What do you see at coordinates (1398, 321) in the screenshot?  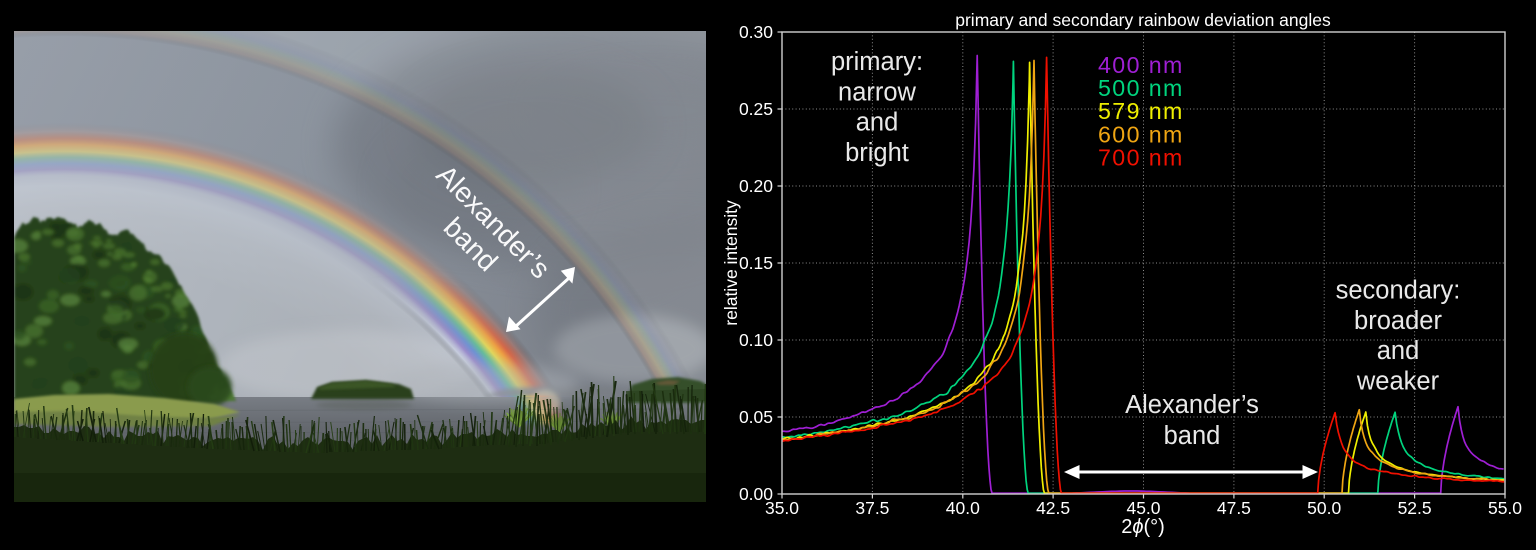 I see `svg-text: broader` at bounding box center [1398, 321].